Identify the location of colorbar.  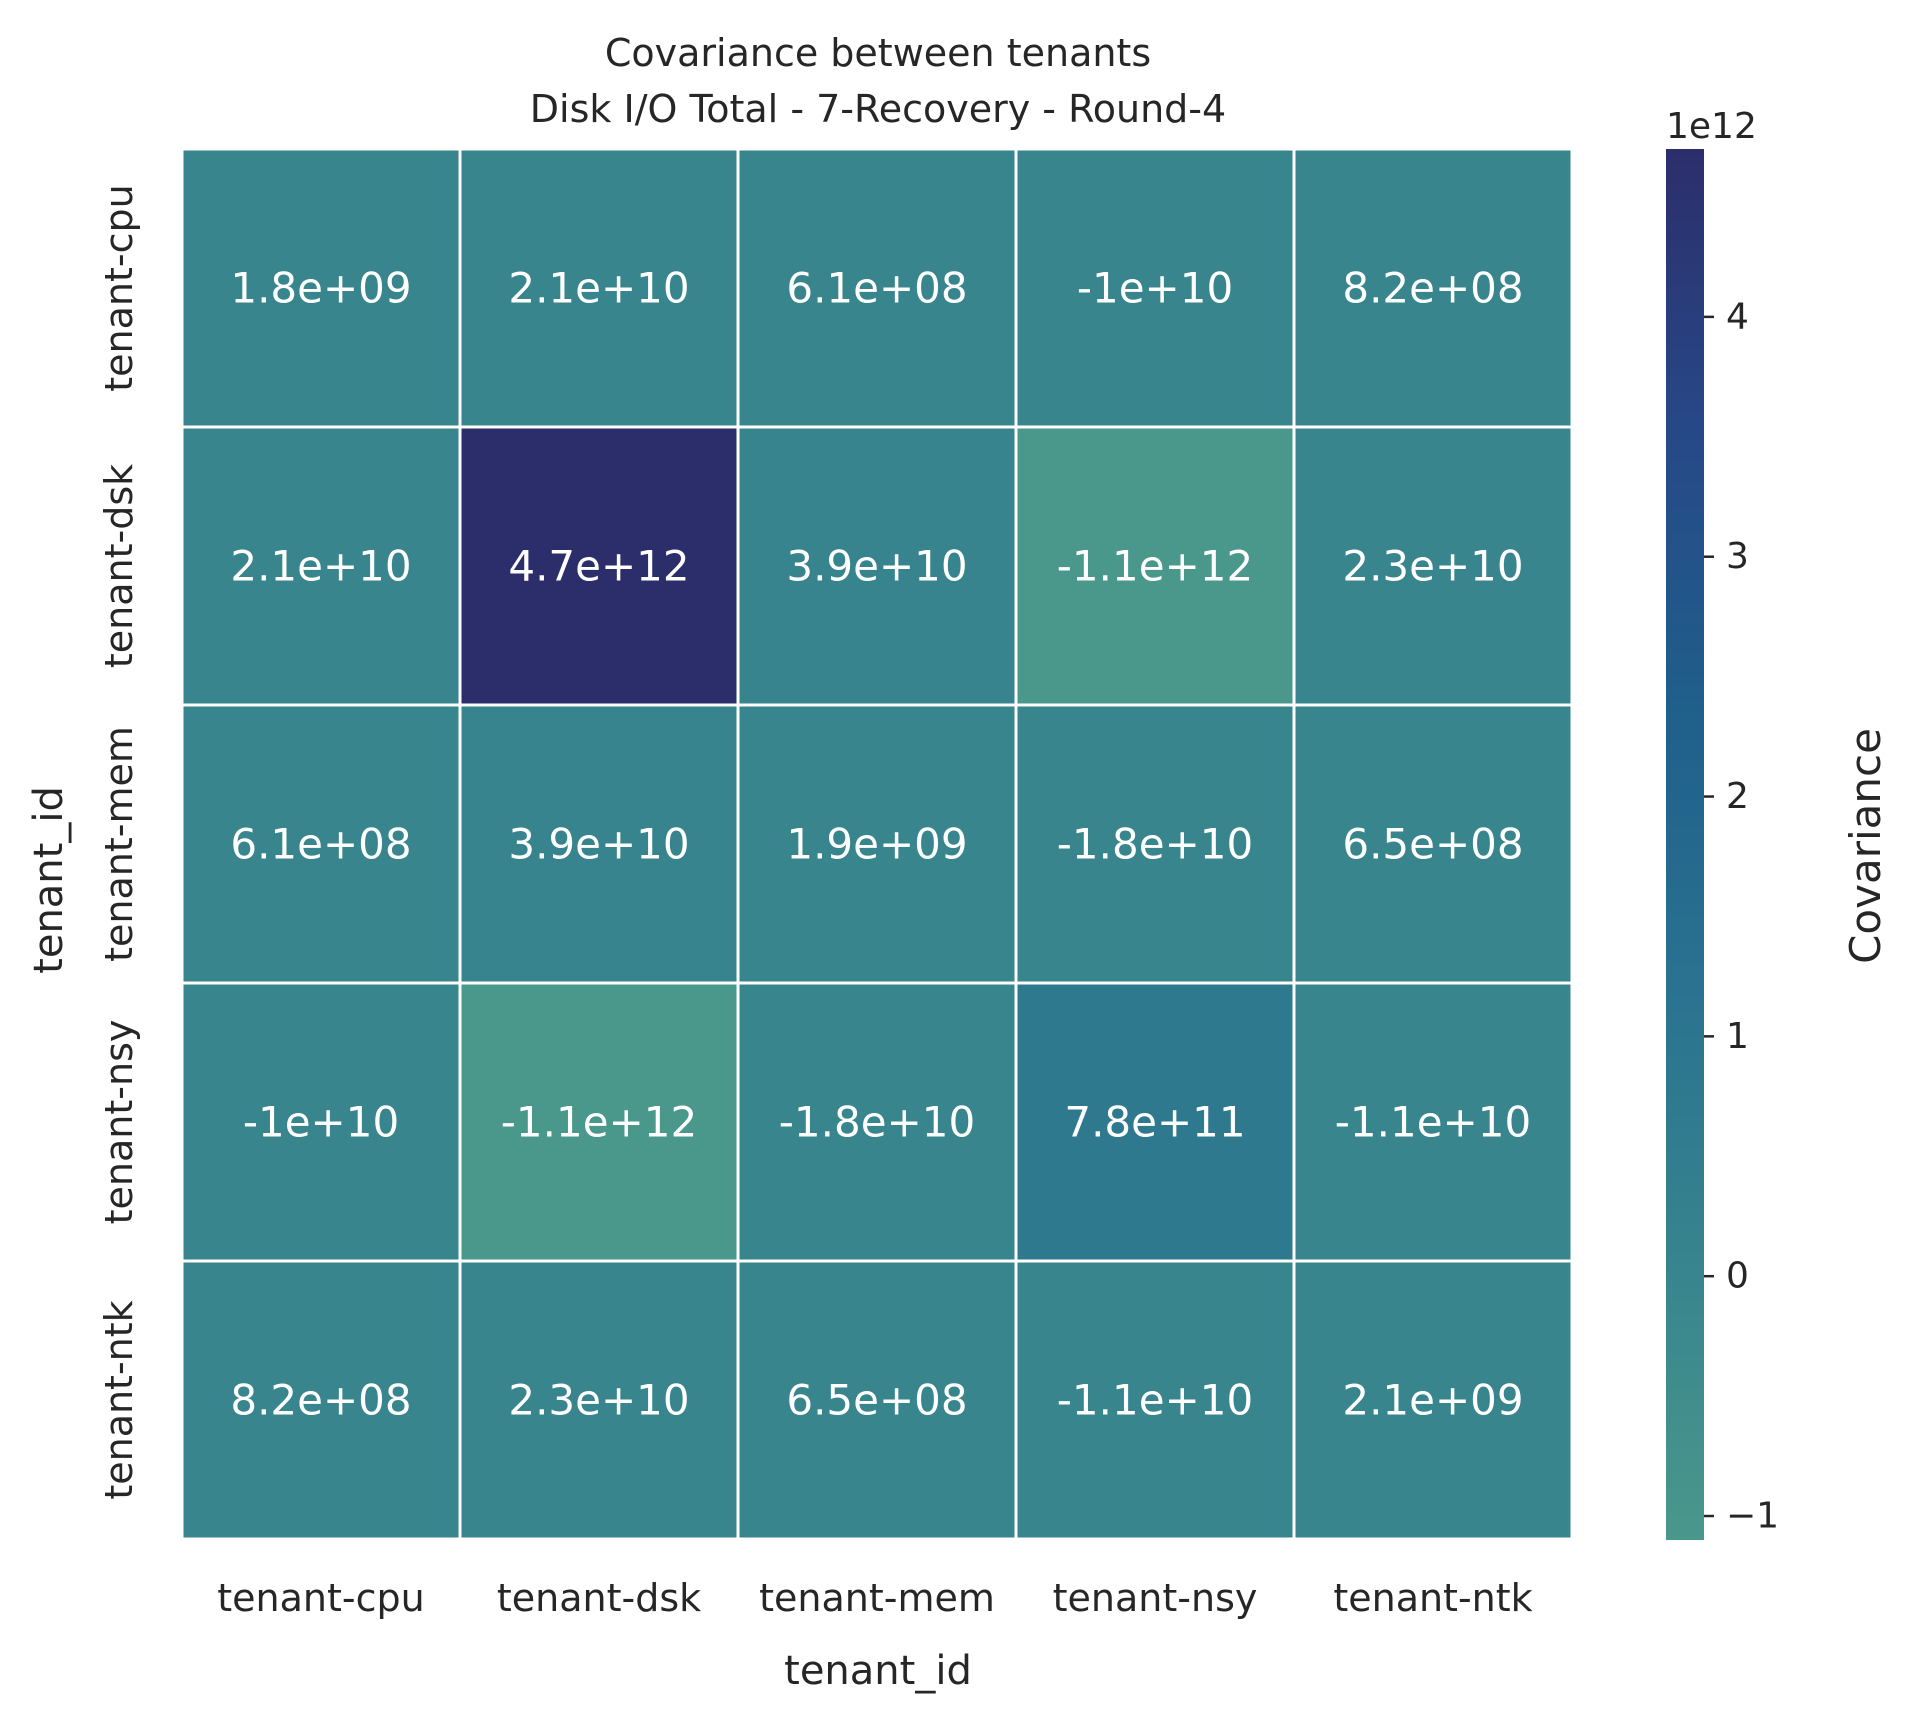
(1685, 844).